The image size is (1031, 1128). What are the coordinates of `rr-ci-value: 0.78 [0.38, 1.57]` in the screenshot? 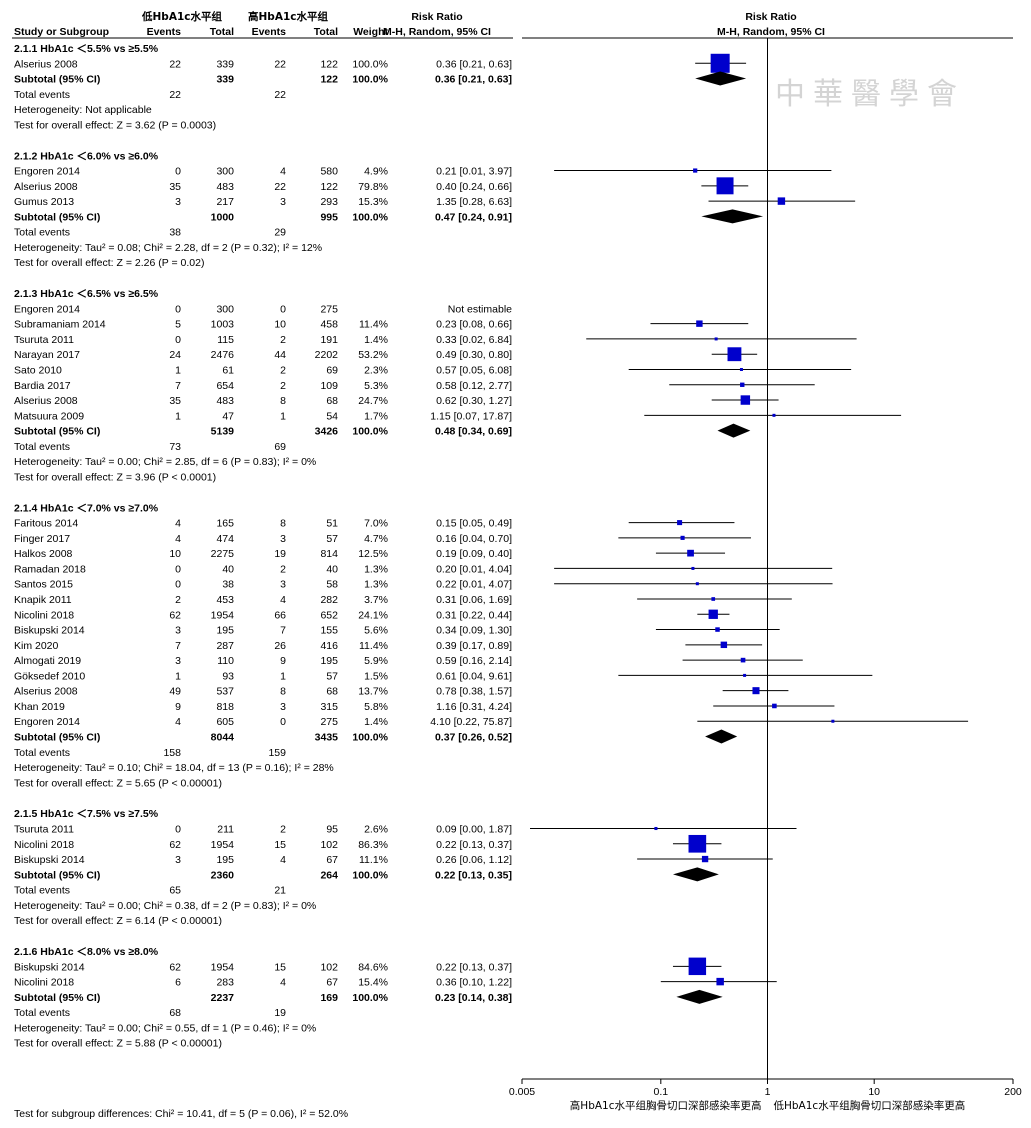 It's located at (474, 692).